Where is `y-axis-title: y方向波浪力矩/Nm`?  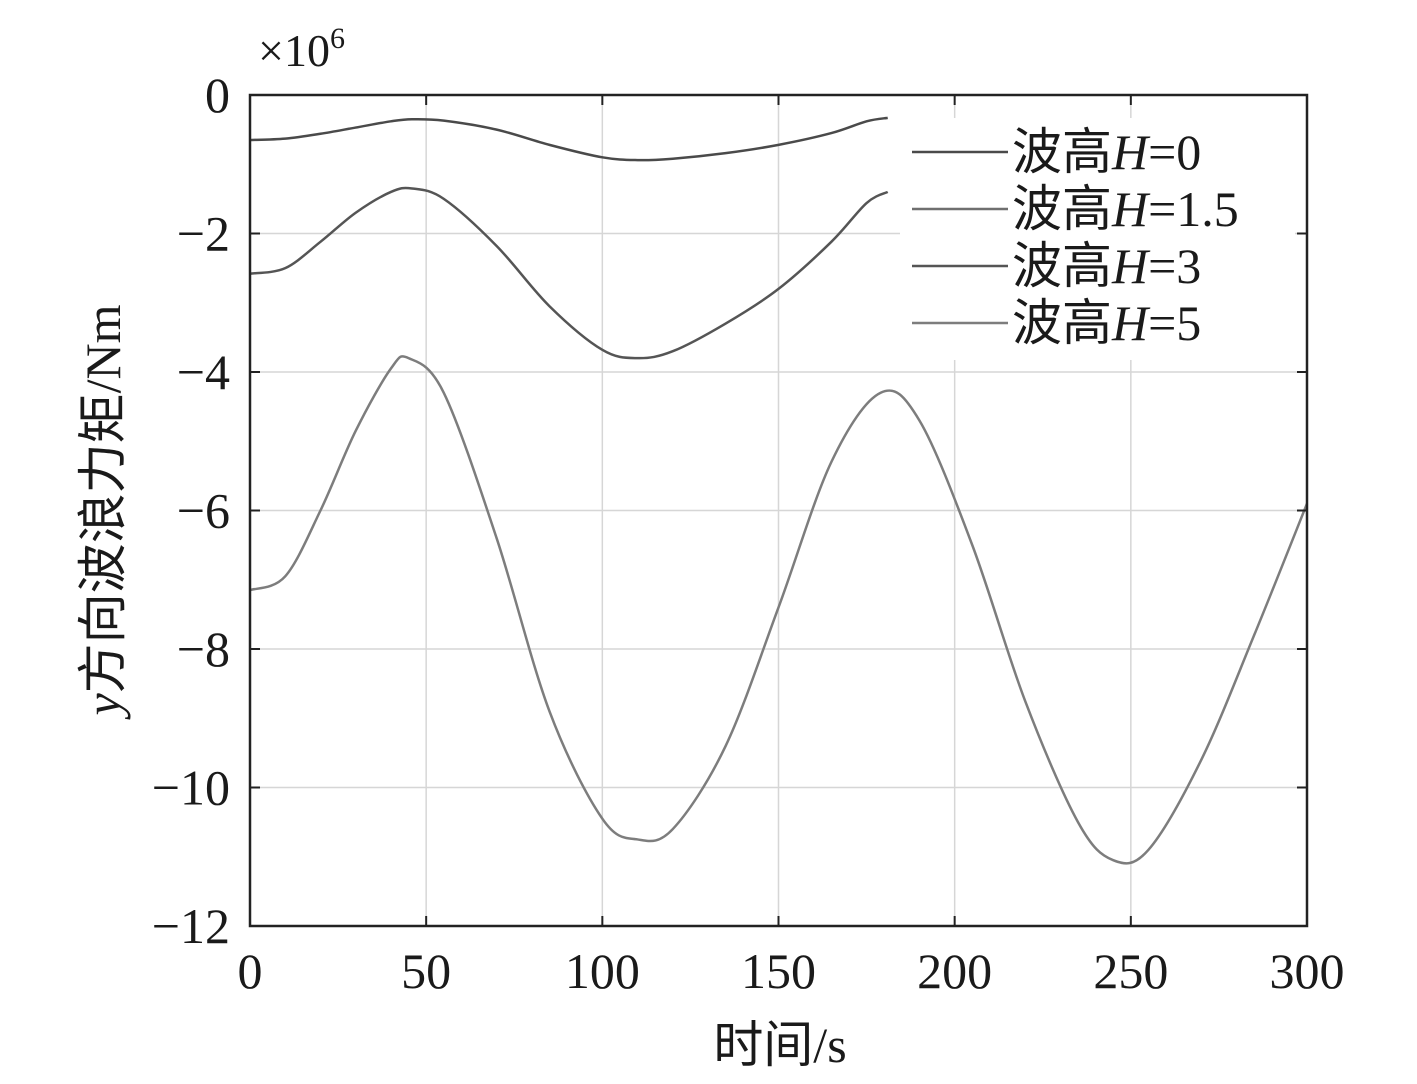 y-axis-title: y方向波浪力矩/Nm is located at coordinates (103, 512).